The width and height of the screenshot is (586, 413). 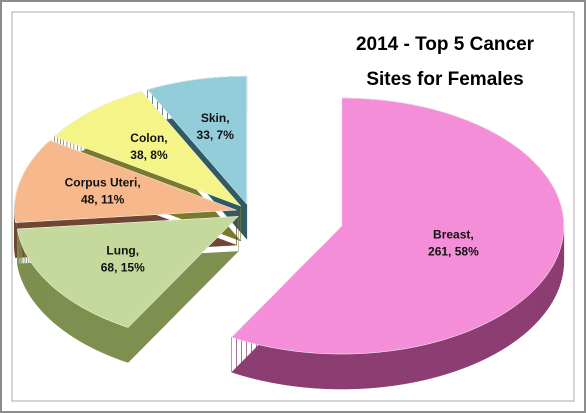 I want to click on slice-label: Breast,, so click(x=453, y=234).